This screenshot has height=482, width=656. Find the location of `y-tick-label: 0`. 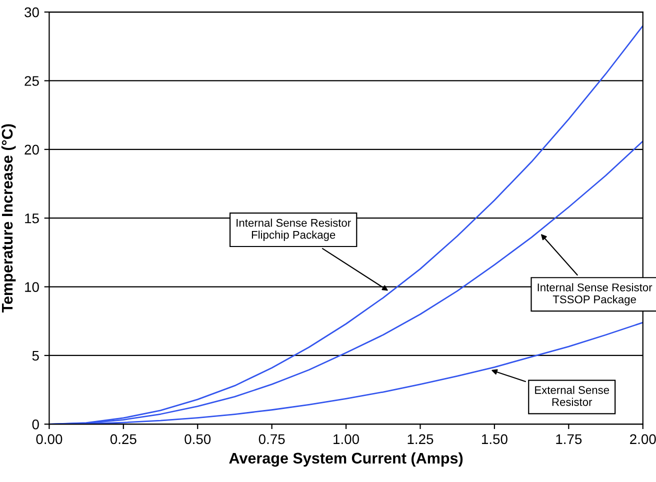

y-tick-label: 0 is located at coordinates (35, 424).